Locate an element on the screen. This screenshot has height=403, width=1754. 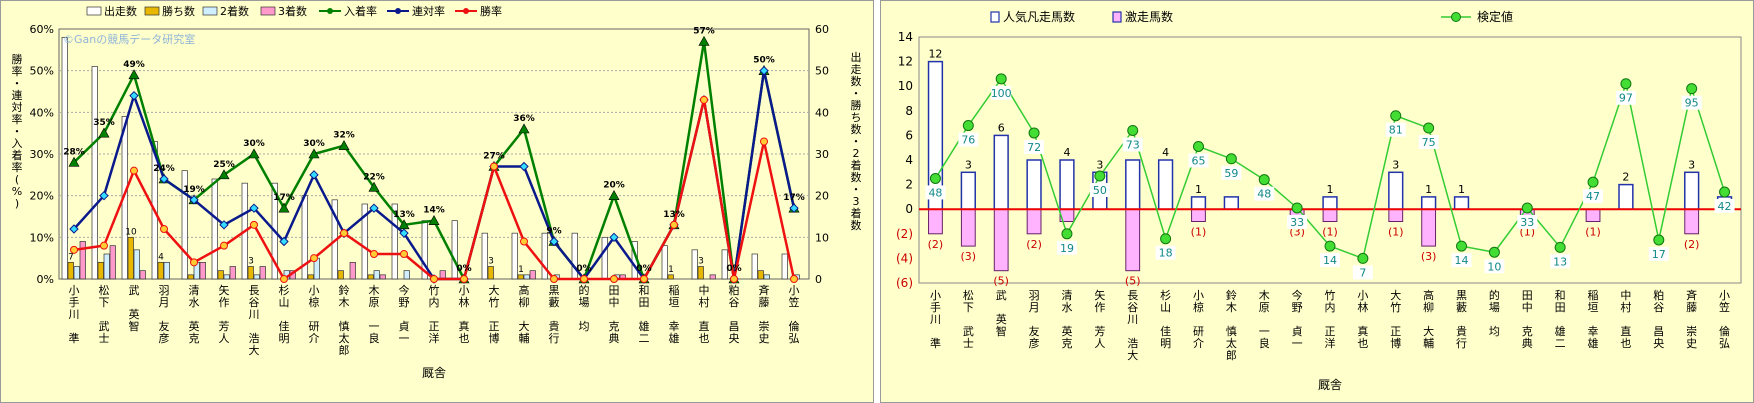
svg-text: 彦 is located at coordinates (1034, 343).